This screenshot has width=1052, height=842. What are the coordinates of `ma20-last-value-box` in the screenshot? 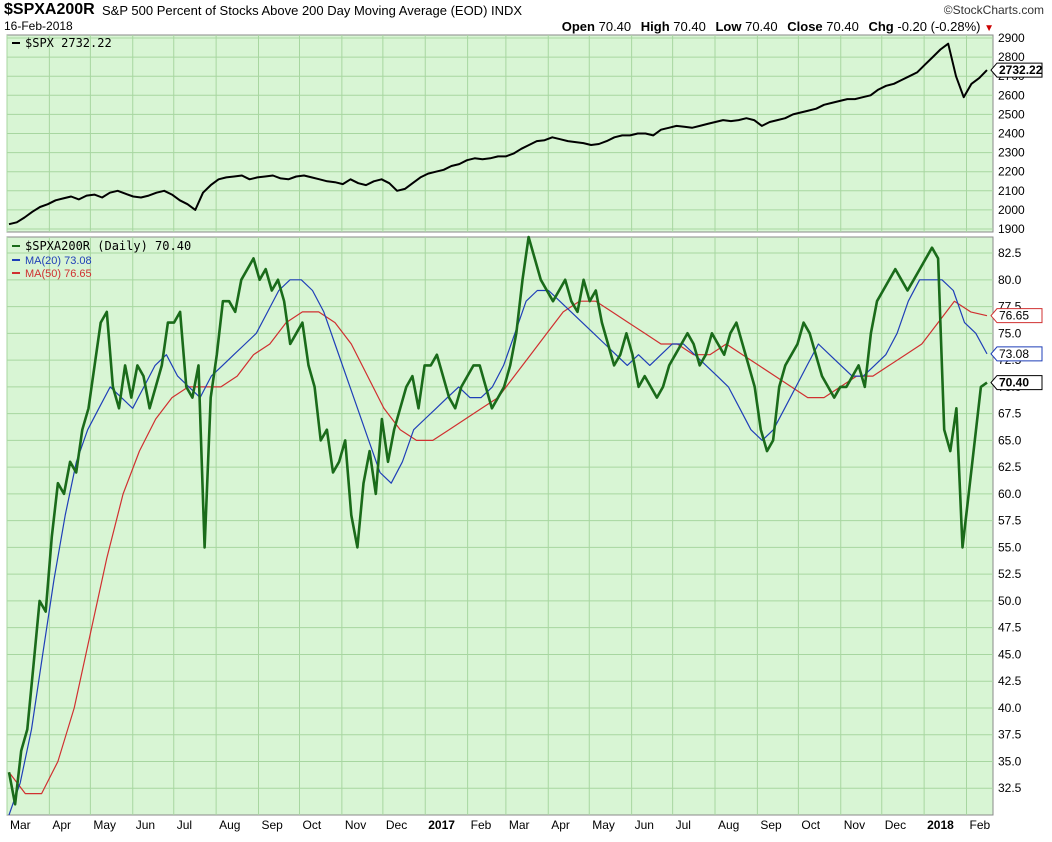 It's located at (1016, 354).